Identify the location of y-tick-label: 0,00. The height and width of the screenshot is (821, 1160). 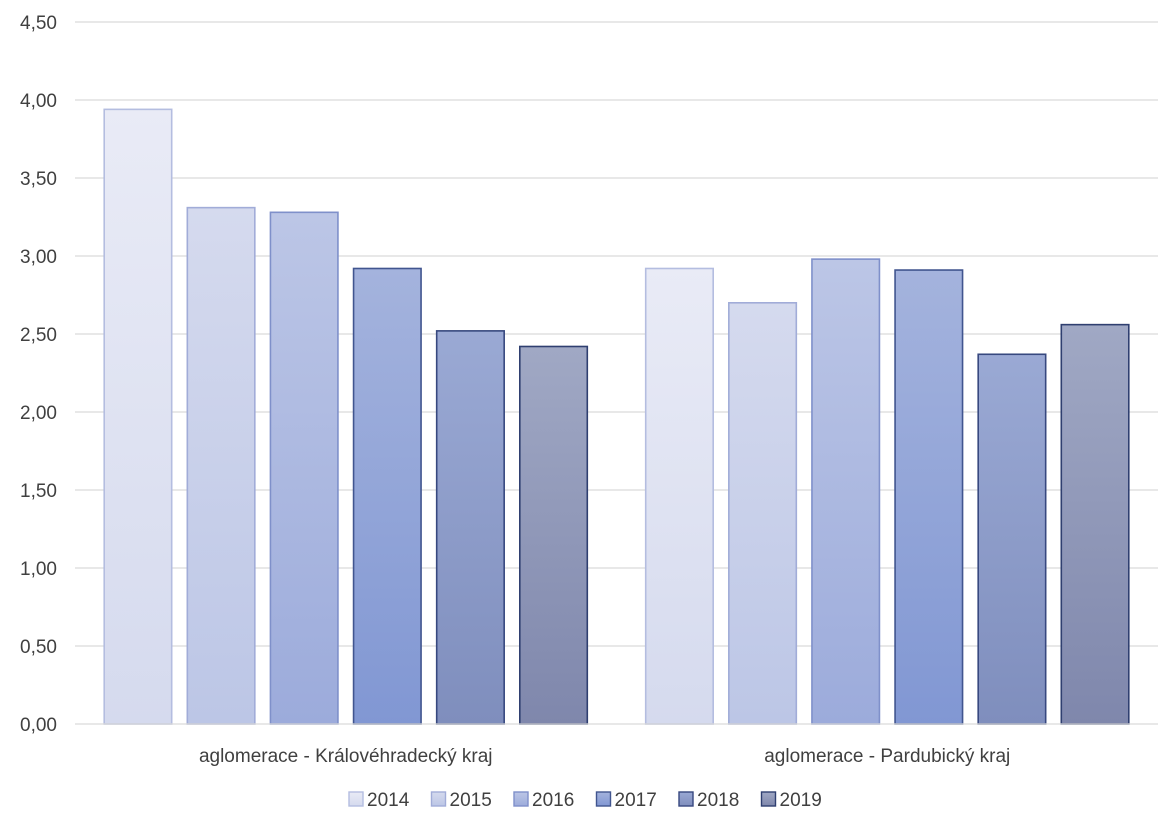
(38, 725).